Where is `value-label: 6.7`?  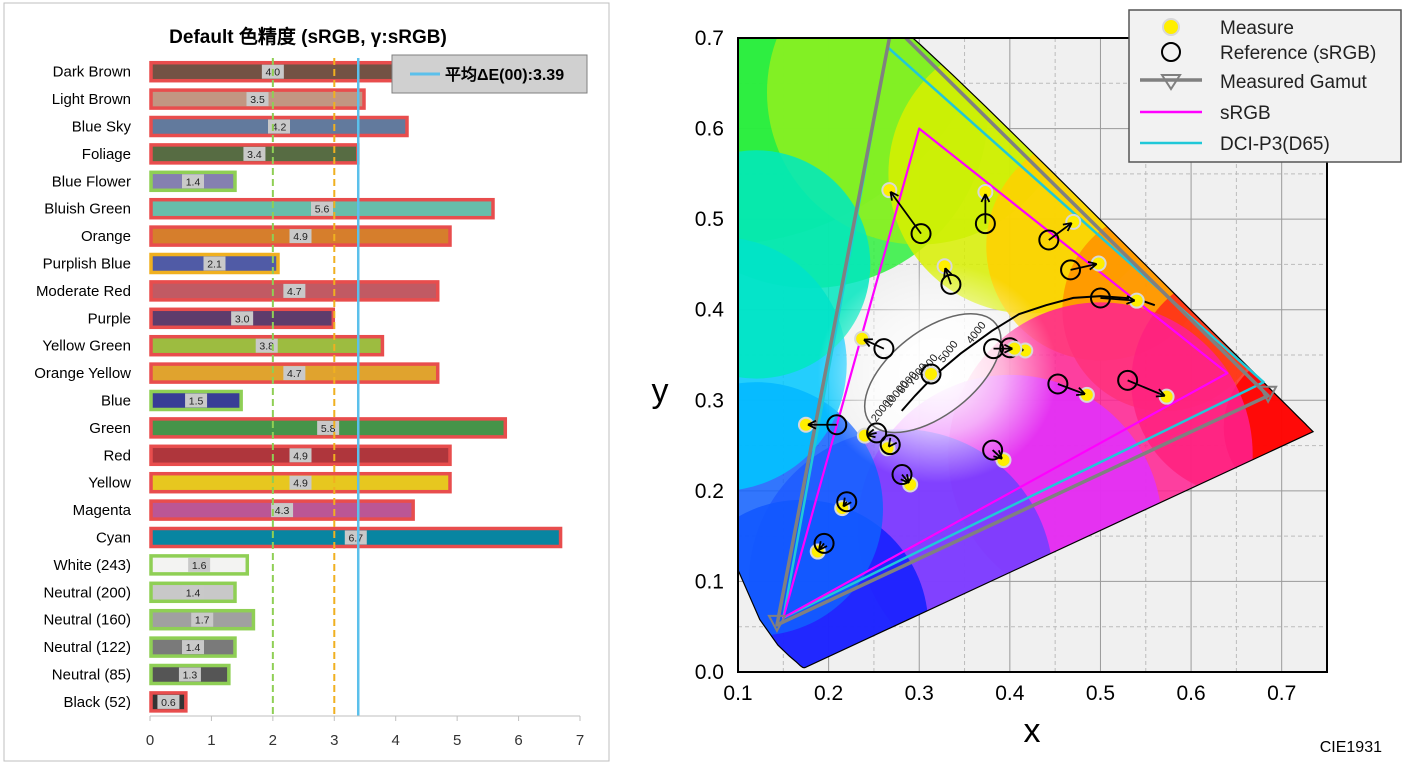
value-label: 6.7 is located at coordinates (355, 539).